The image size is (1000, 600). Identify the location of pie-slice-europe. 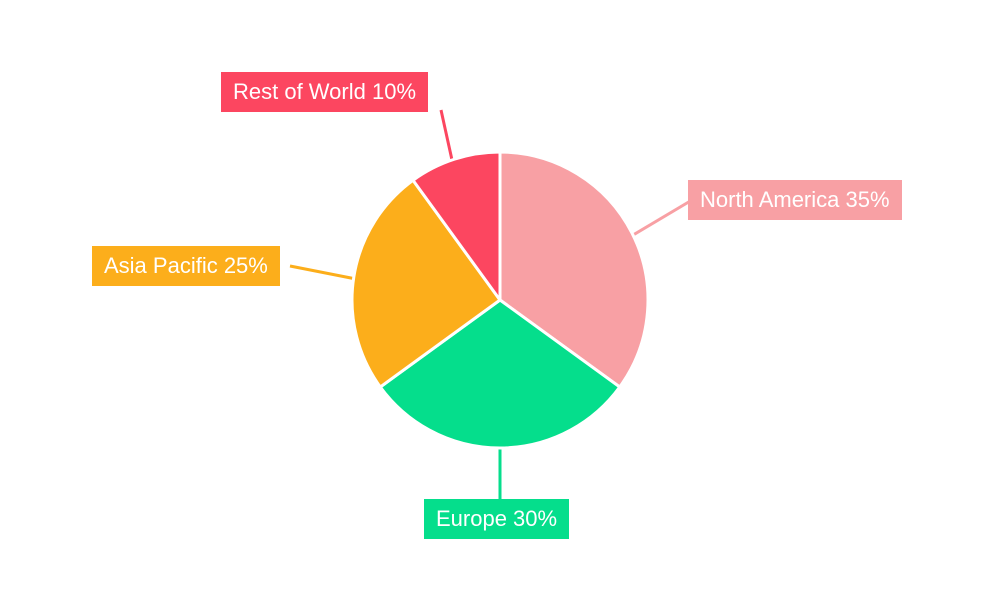
(500, 374).